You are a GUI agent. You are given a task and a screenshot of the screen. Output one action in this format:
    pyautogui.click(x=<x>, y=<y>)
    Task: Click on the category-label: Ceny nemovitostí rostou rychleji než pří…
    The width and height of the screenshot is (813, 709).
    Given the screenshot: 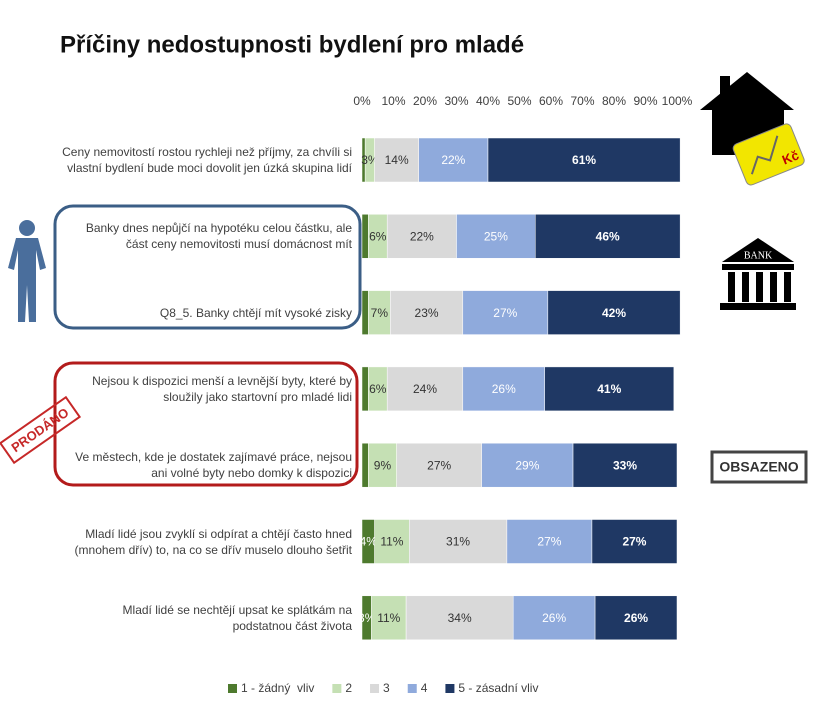 What is the action you would take?
    pyautogui.click(x=207, y=160)
    